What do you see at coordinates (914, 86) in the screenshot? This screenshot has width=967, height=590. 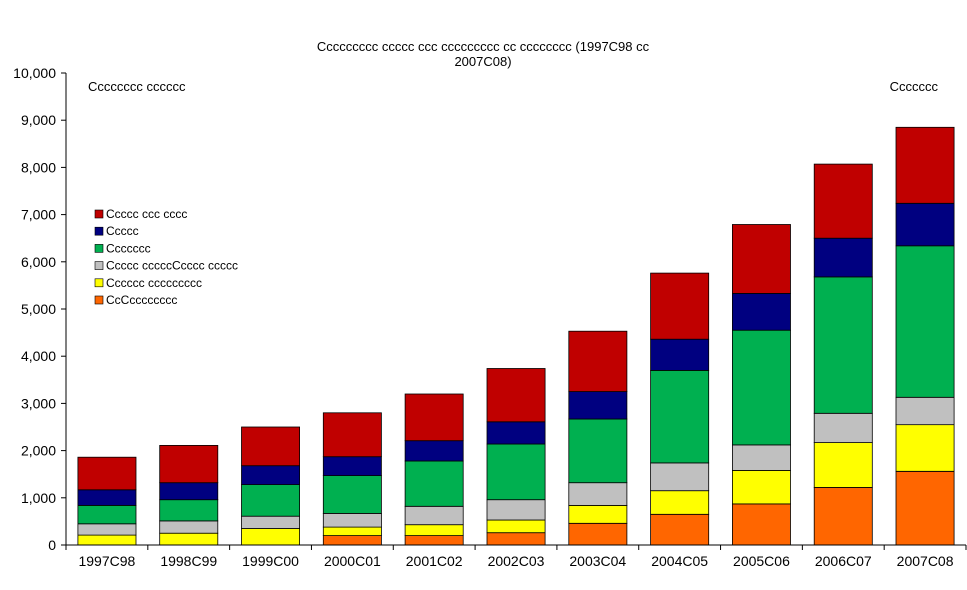 I see `corner-label-right: Ccccccc` at bounding box center [914, 86].